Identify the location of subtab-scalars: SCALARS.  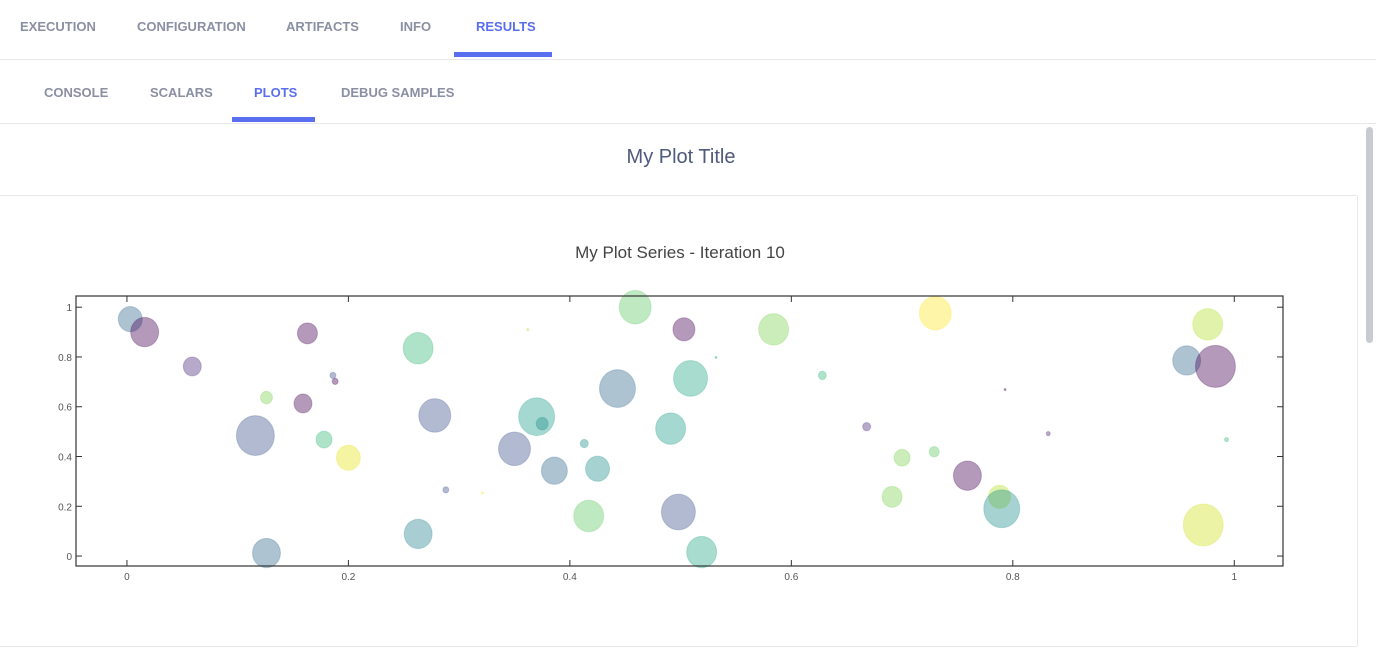
(181, 92).